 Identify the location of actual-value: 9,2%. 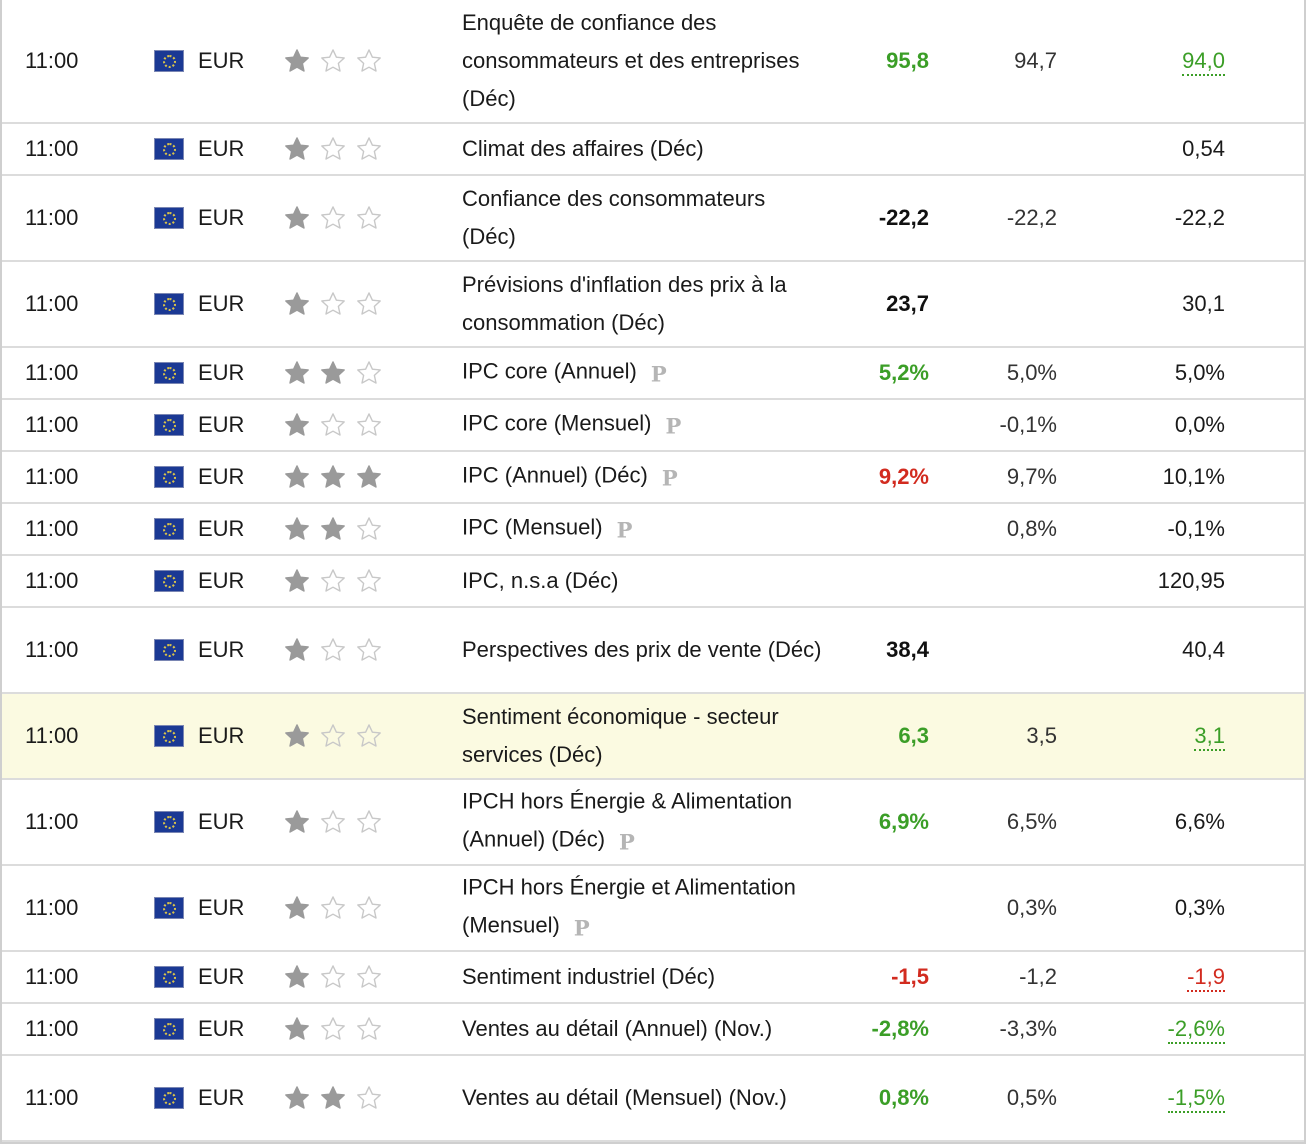
(904, 477).